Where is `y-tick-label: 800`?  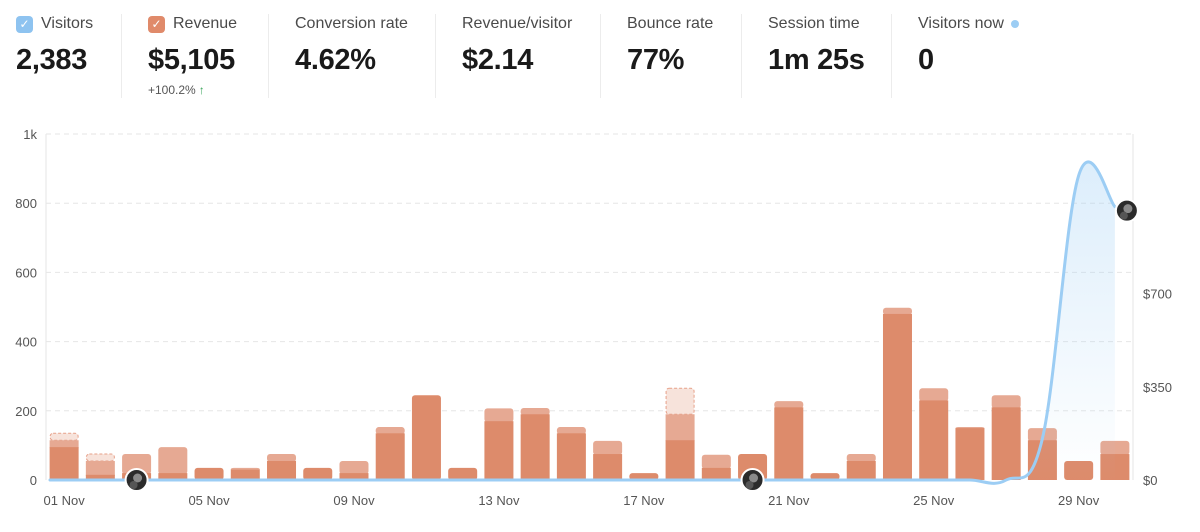 y-tick-label: 800 is located at coordinates (26, 203).